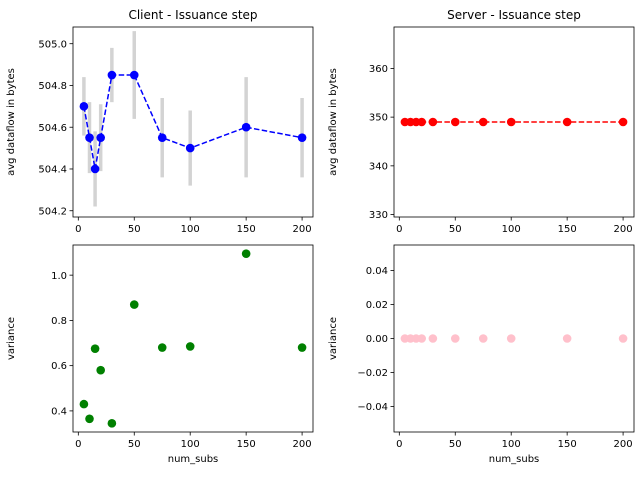 This screenshot has width=640, height=480. What do you see at coordinates (372, 407) in the screenshot?
I see `y-tick-label: −0.04` at bounding box center [372, 407].